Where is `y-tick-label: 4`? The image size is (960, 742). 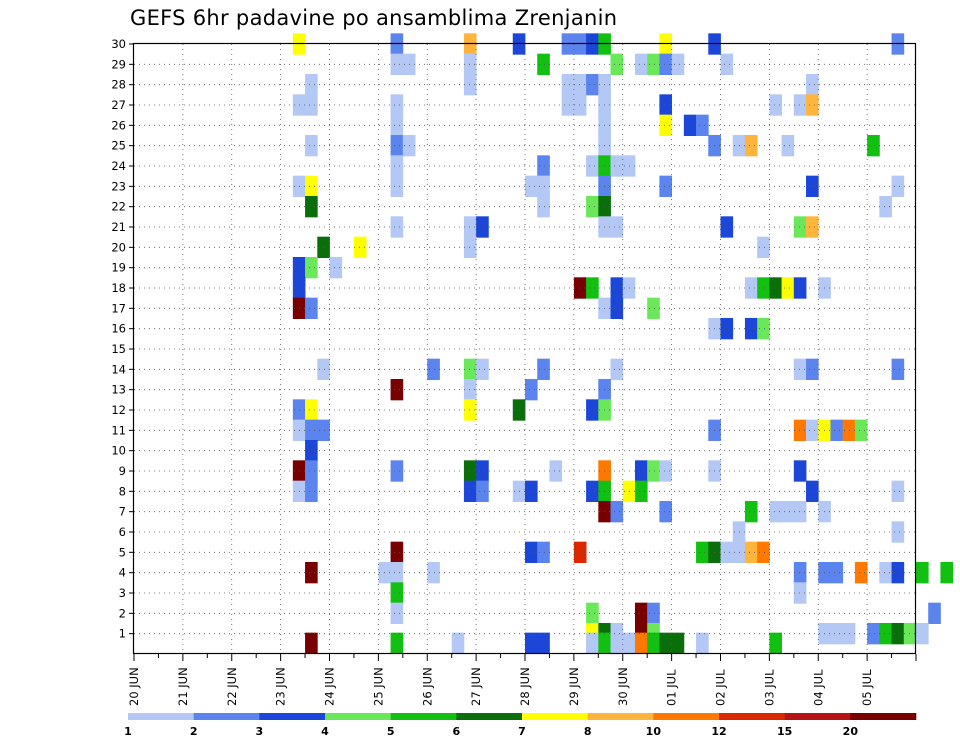 y-tick-label: 4 is located at coordinates (122, 573).